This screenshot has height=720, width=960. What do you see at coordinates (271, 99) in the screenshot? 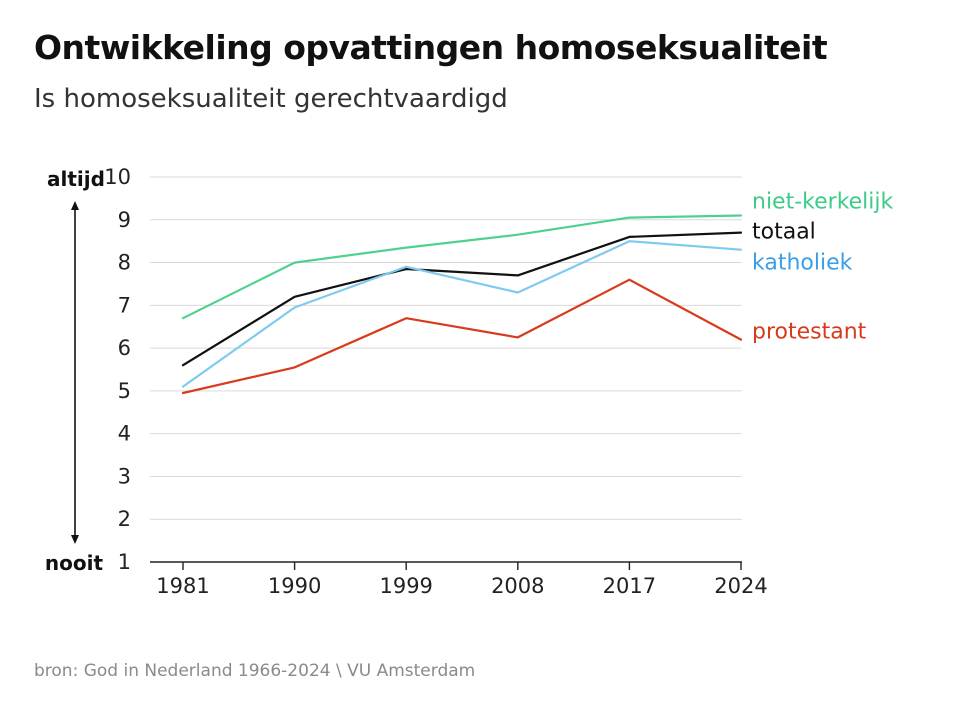
I see `chart-subtitle: Is homoseksualiteit gerechtvaardigd` at bounding box center [271, 99].